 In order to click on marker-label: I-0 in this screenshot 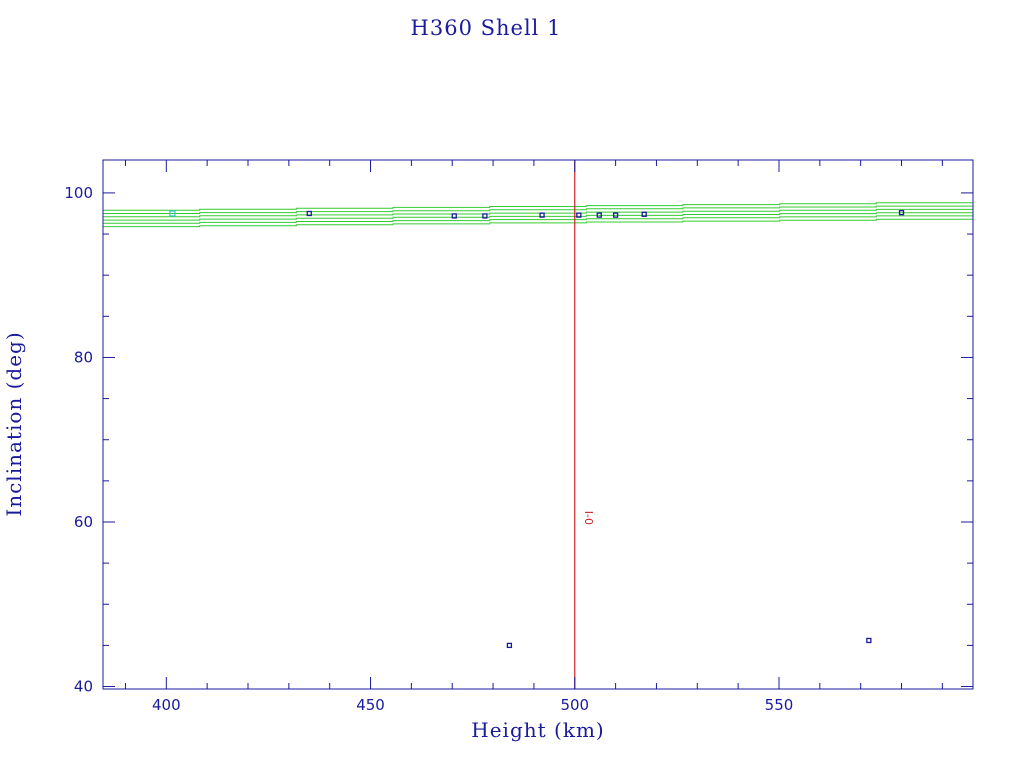, I will do `click(588, 518)`.